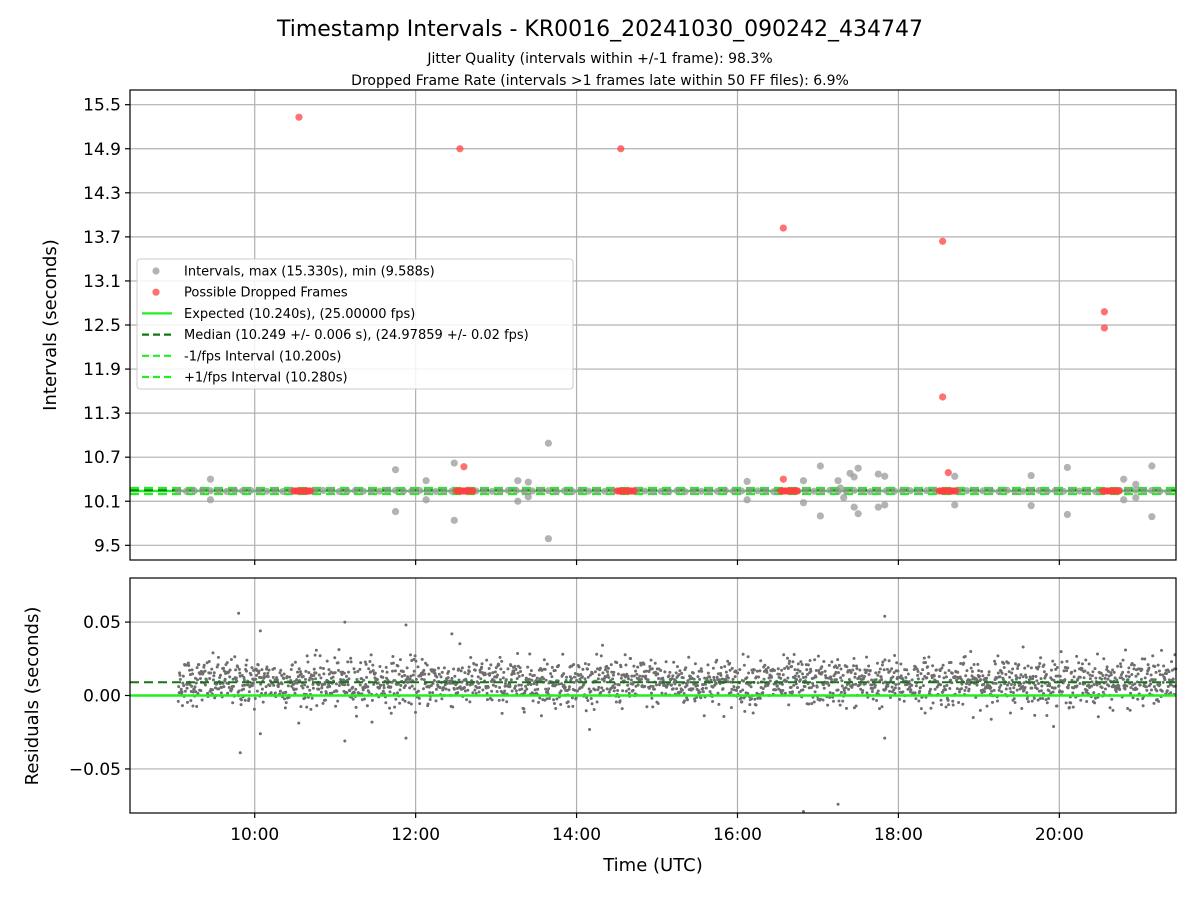 The height and width of the screenshot is (900, 1200). What do you see at coordinates (309, 272) in the screenshot?
I see `legend-label-0: Intervals, max (15.330s), min (9.588s)` at bounding box center [309, 272].